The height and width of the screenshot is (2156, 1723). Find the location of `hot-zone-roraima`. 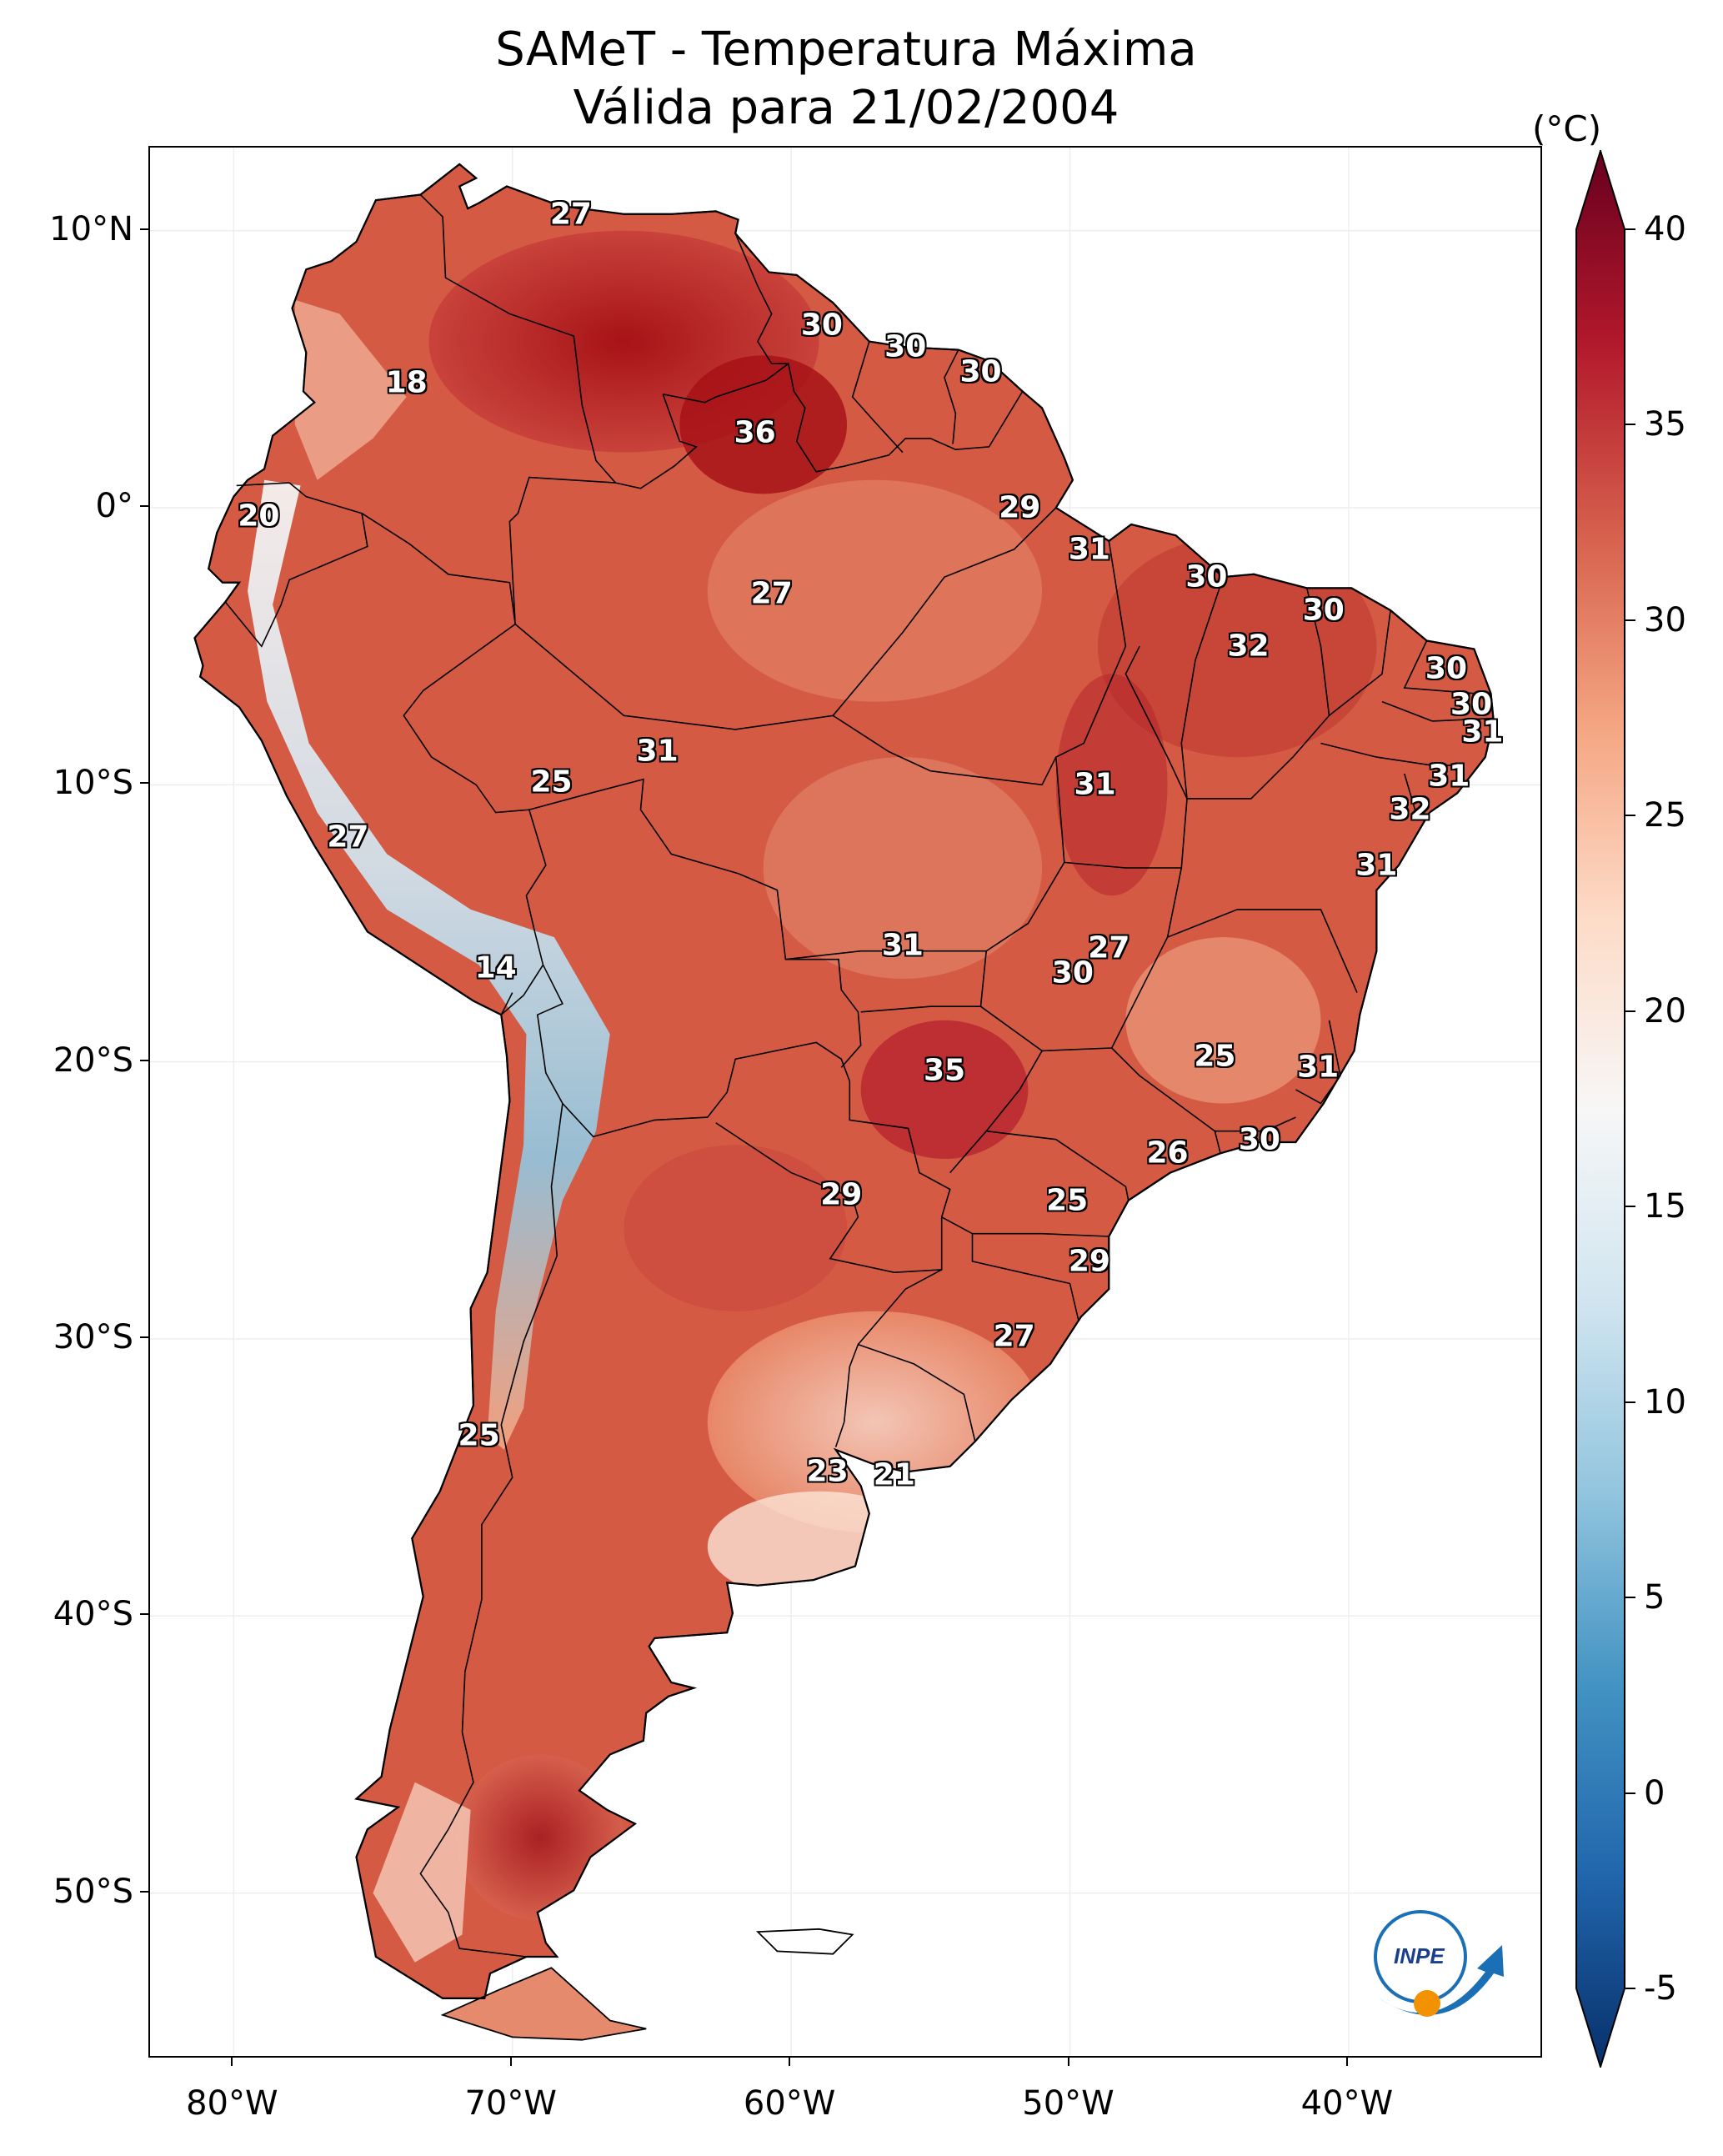

hot-zone-roraima is located at coordinates (763, 424).